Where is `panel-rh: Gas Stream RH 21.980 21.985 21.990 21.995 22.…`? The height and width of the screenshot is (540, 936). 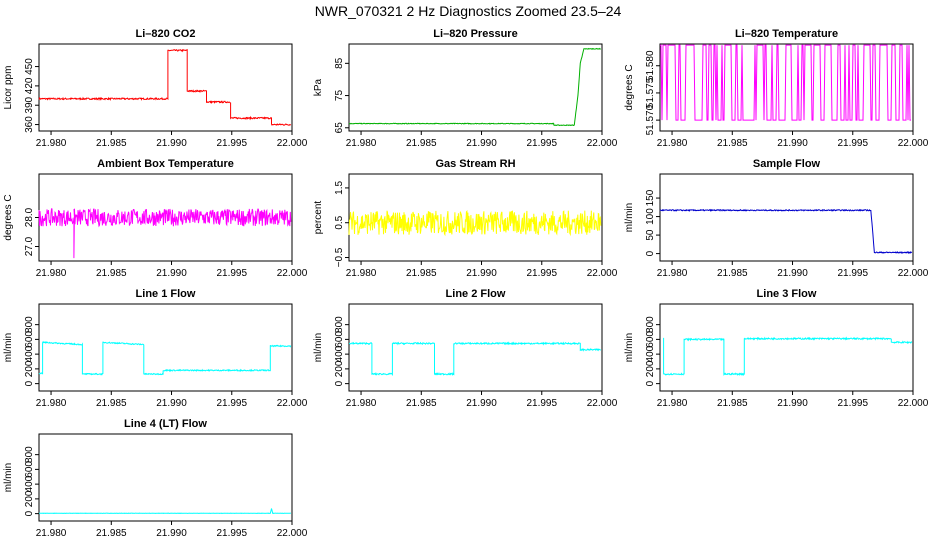
panel-rh: Gas Stream RH 21.980 21.985 21.990 21.995 22.… is located at coordinates (465, 218).